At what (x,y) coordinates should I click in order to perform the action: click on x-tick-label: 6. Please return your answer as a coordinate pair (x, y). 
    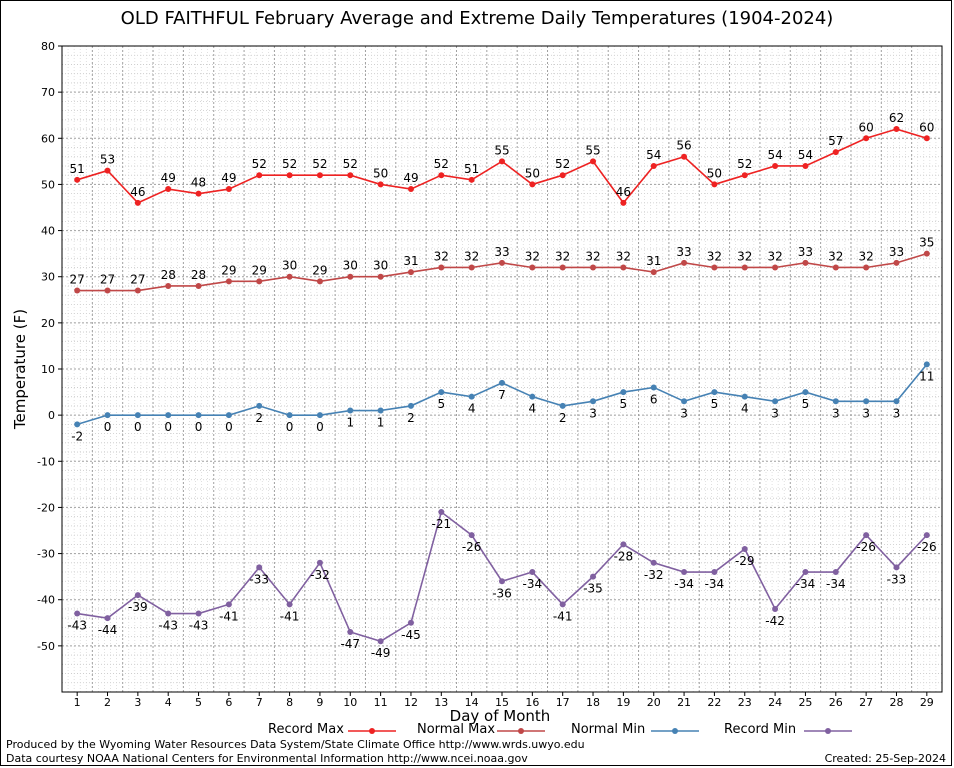
    Looking at the image, I should click on (228, 702).